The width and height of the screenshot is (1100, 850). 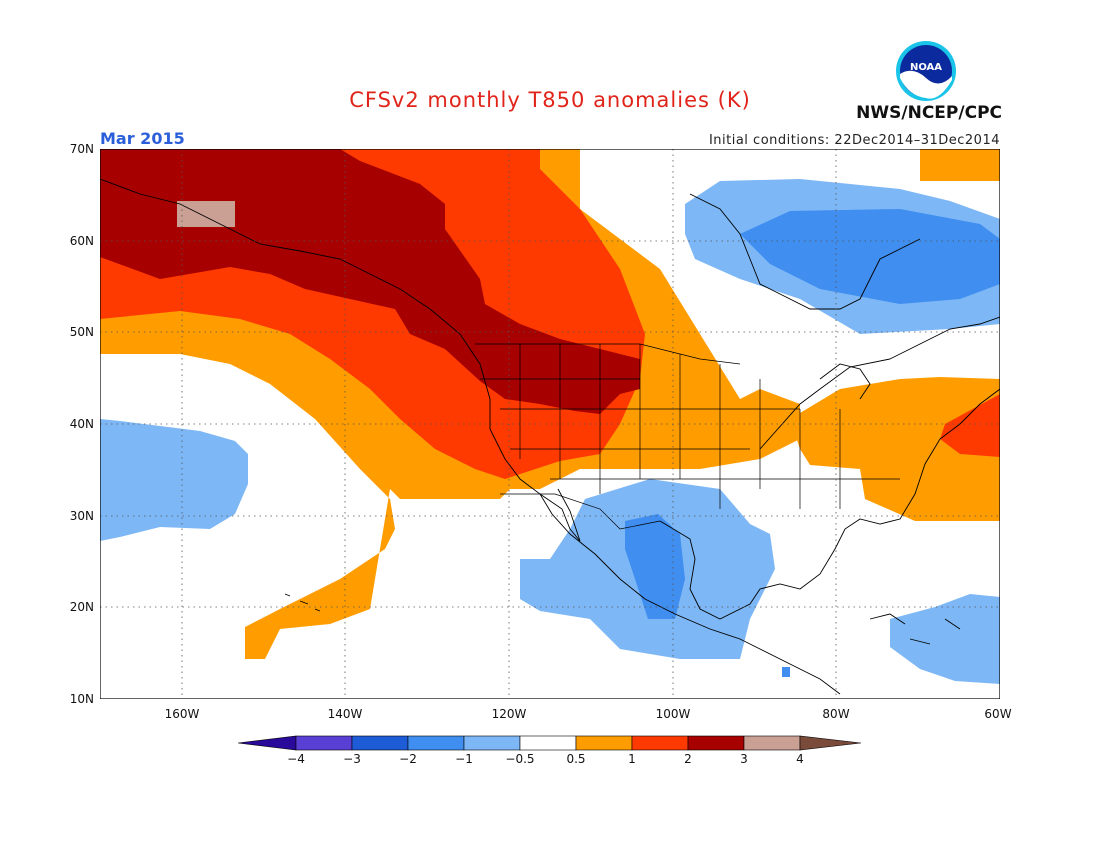 I want to click on lon-label-80w: 80W, so click(x=836, y=714).